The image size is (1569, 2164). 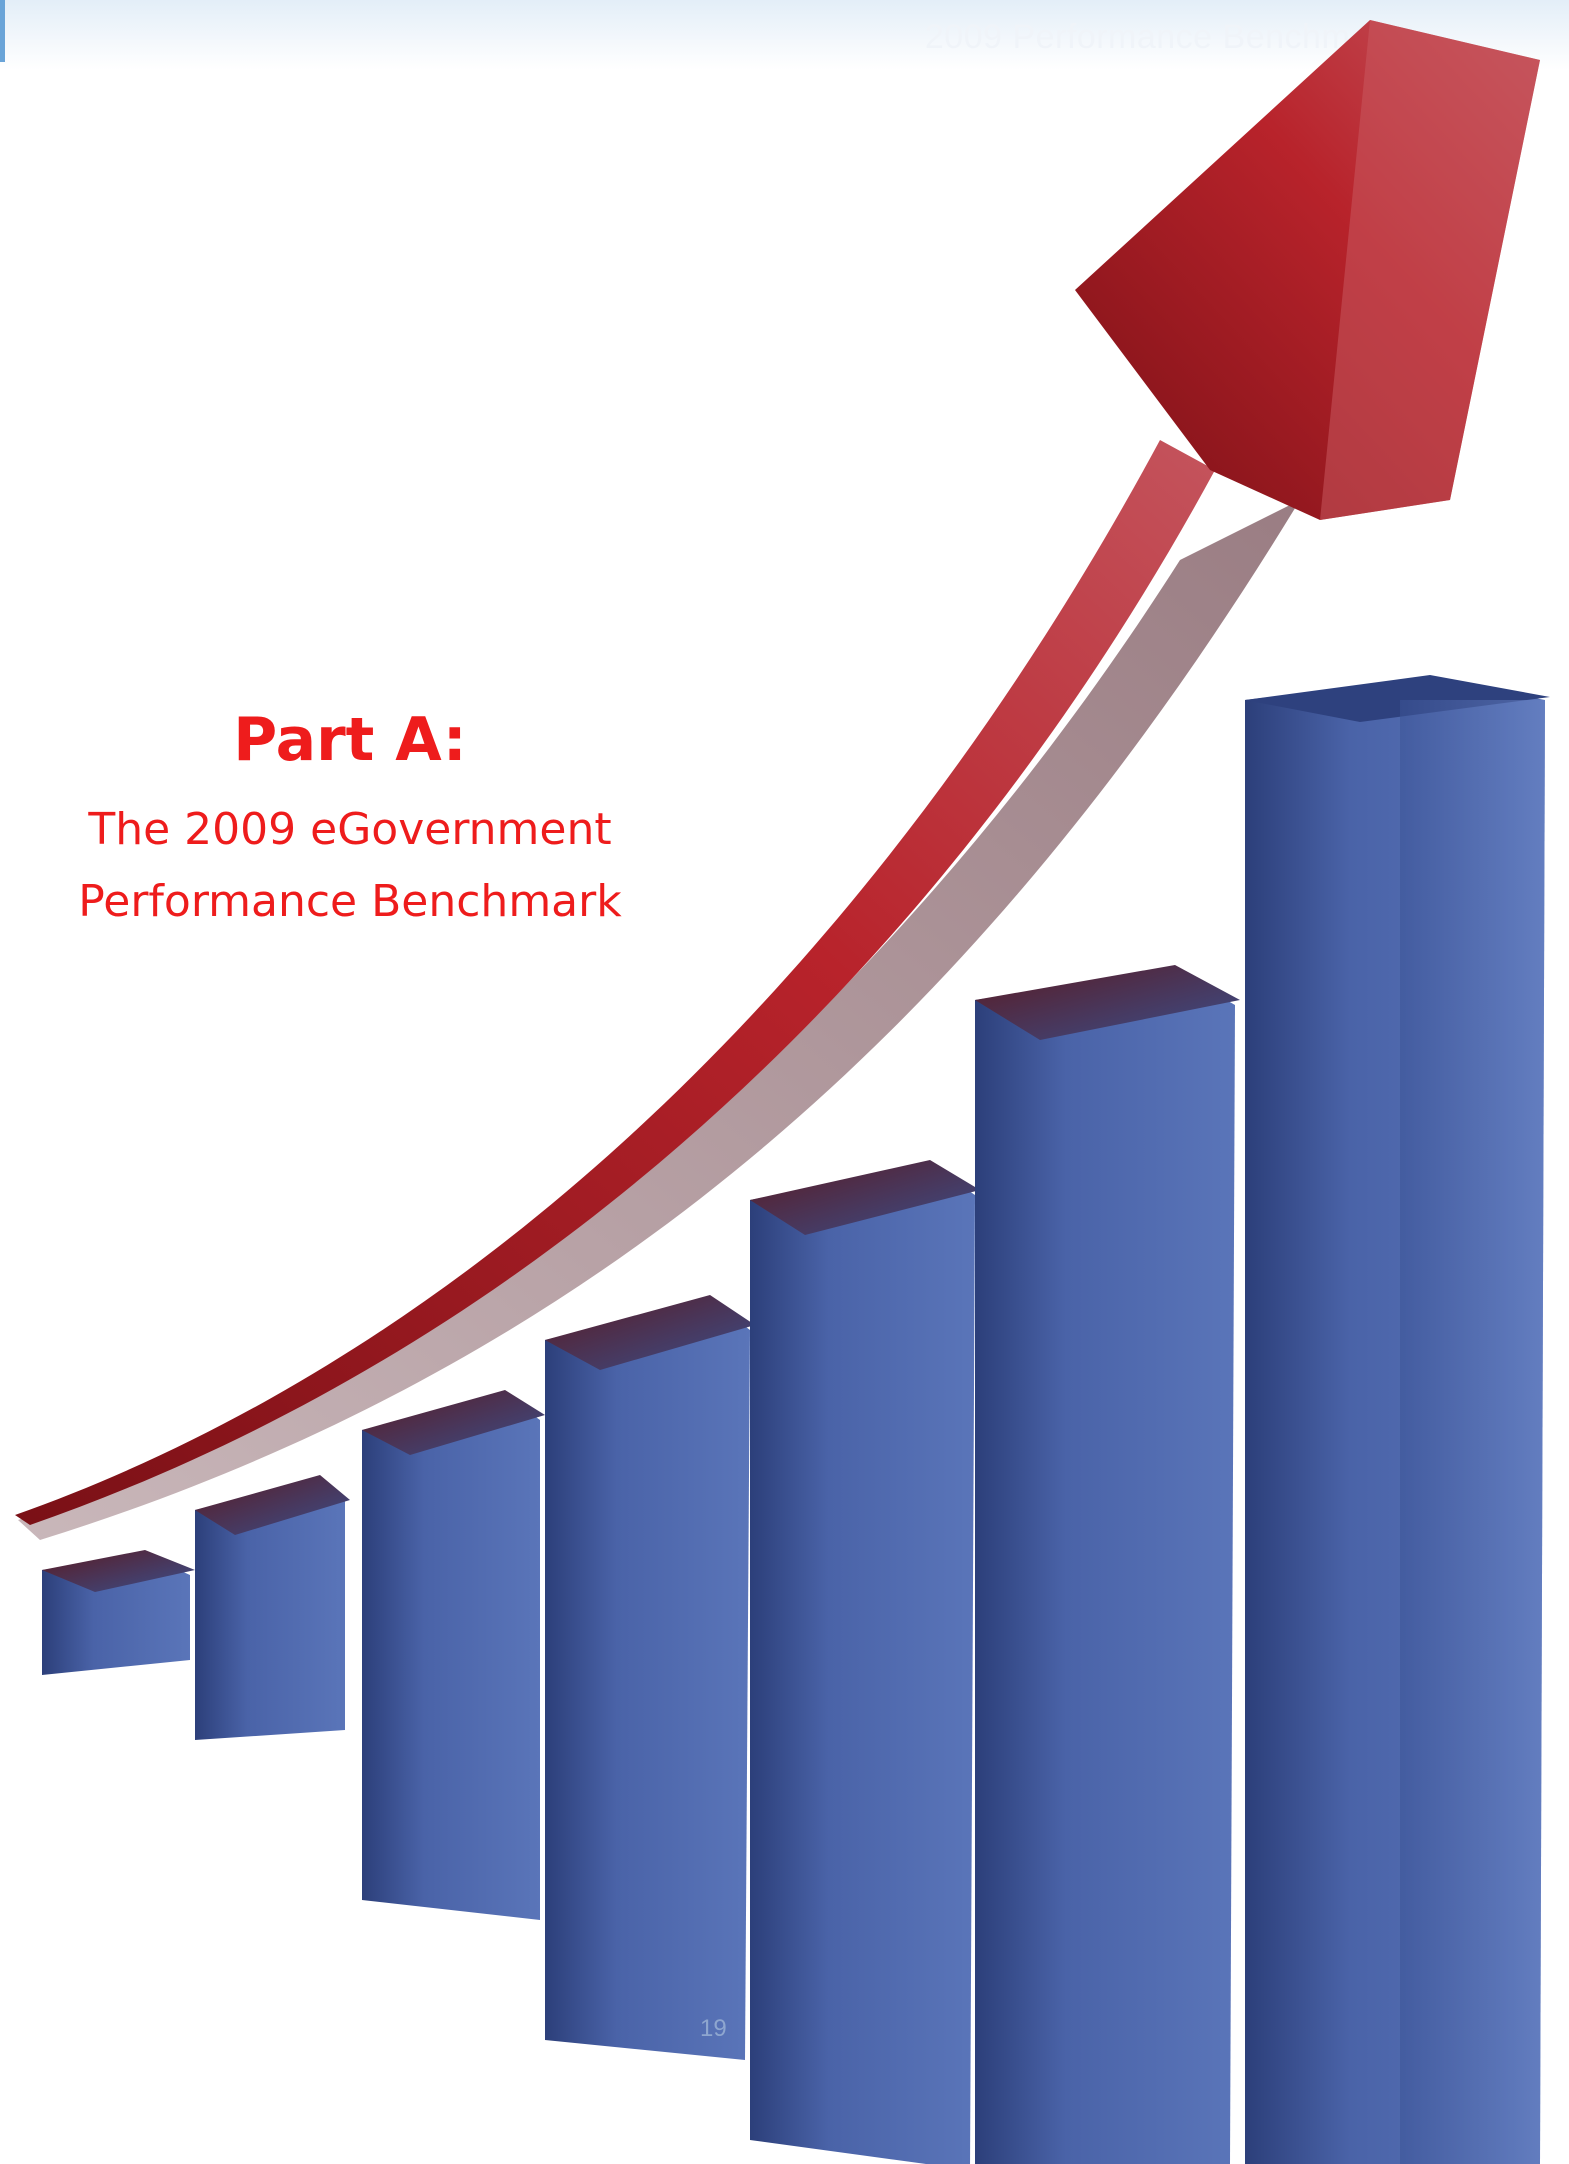 What do you see at coordinates (350, 829) in the screenshot?
I see `part-subtitle-line-1: The 2009 eGovernment` at bounding box center [350, 829].